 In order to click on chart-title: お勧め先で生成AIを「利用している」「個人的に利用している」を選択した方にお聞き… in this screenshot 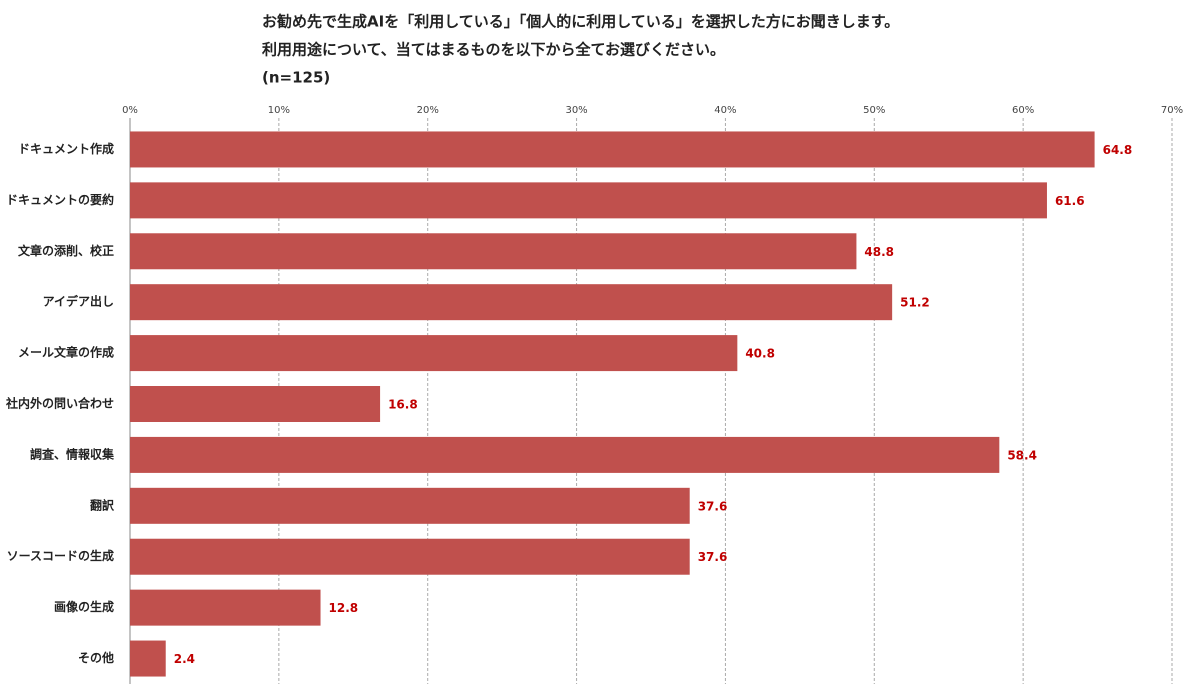, I will do `click(580, 22)`.